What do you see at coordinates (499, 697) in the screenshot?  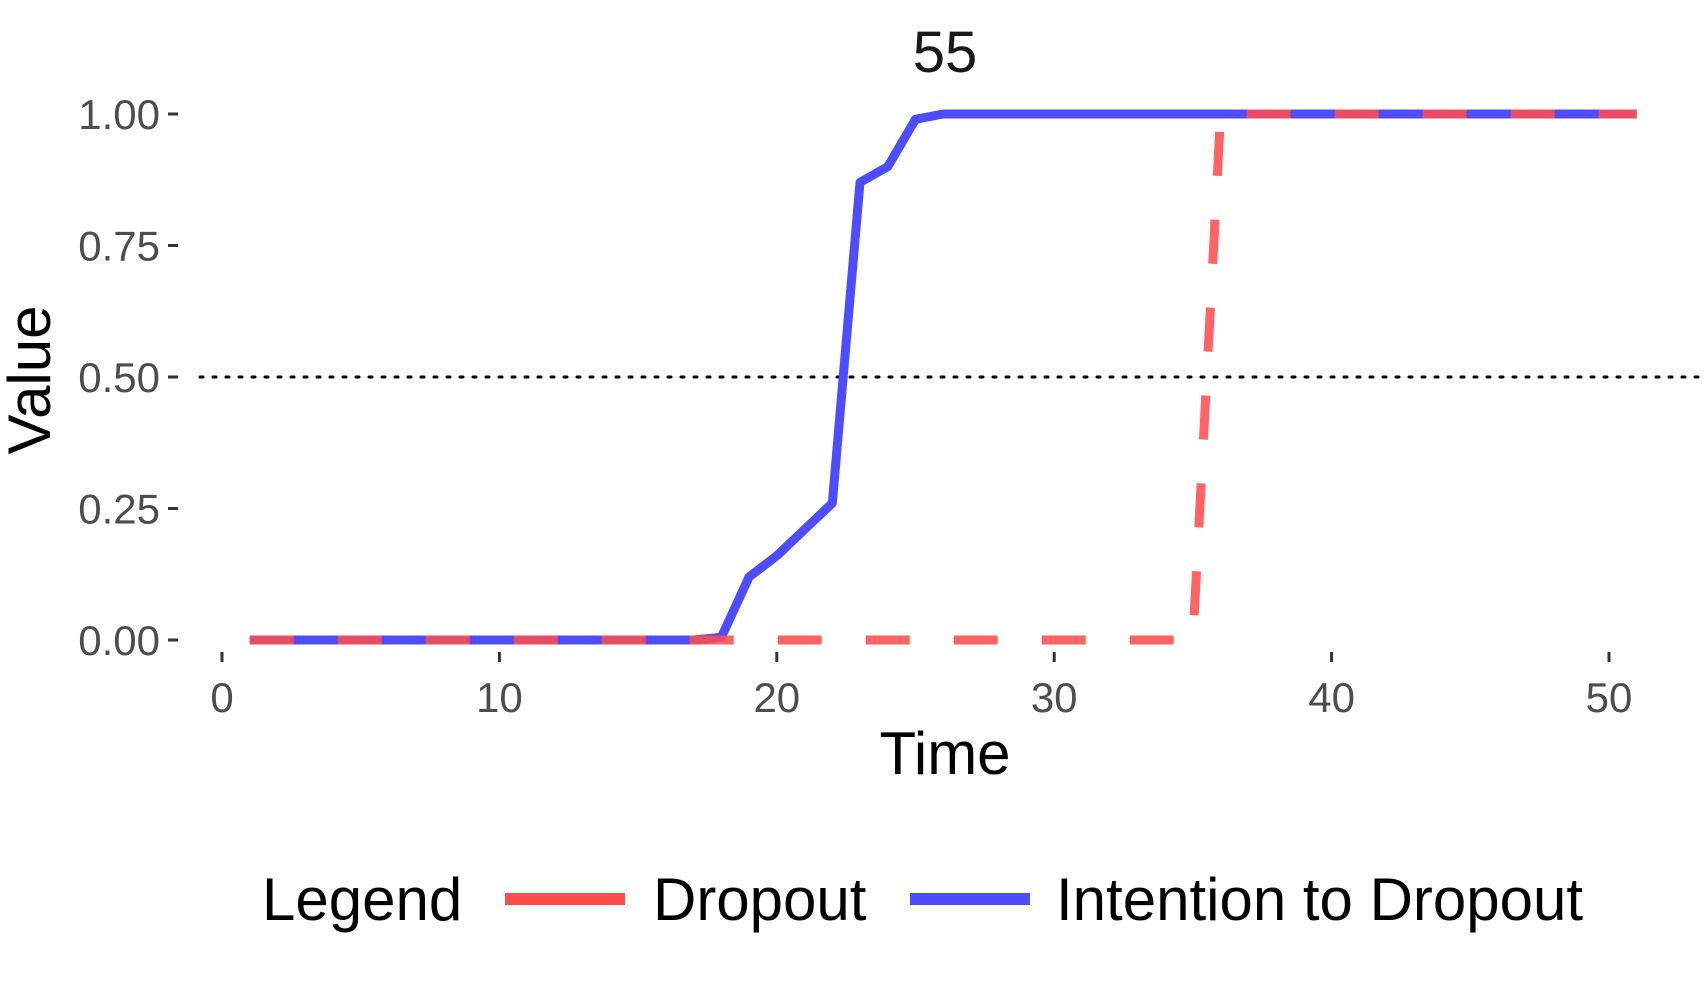 I see `x-tick-label: 10` at bounding box center [499, 697].